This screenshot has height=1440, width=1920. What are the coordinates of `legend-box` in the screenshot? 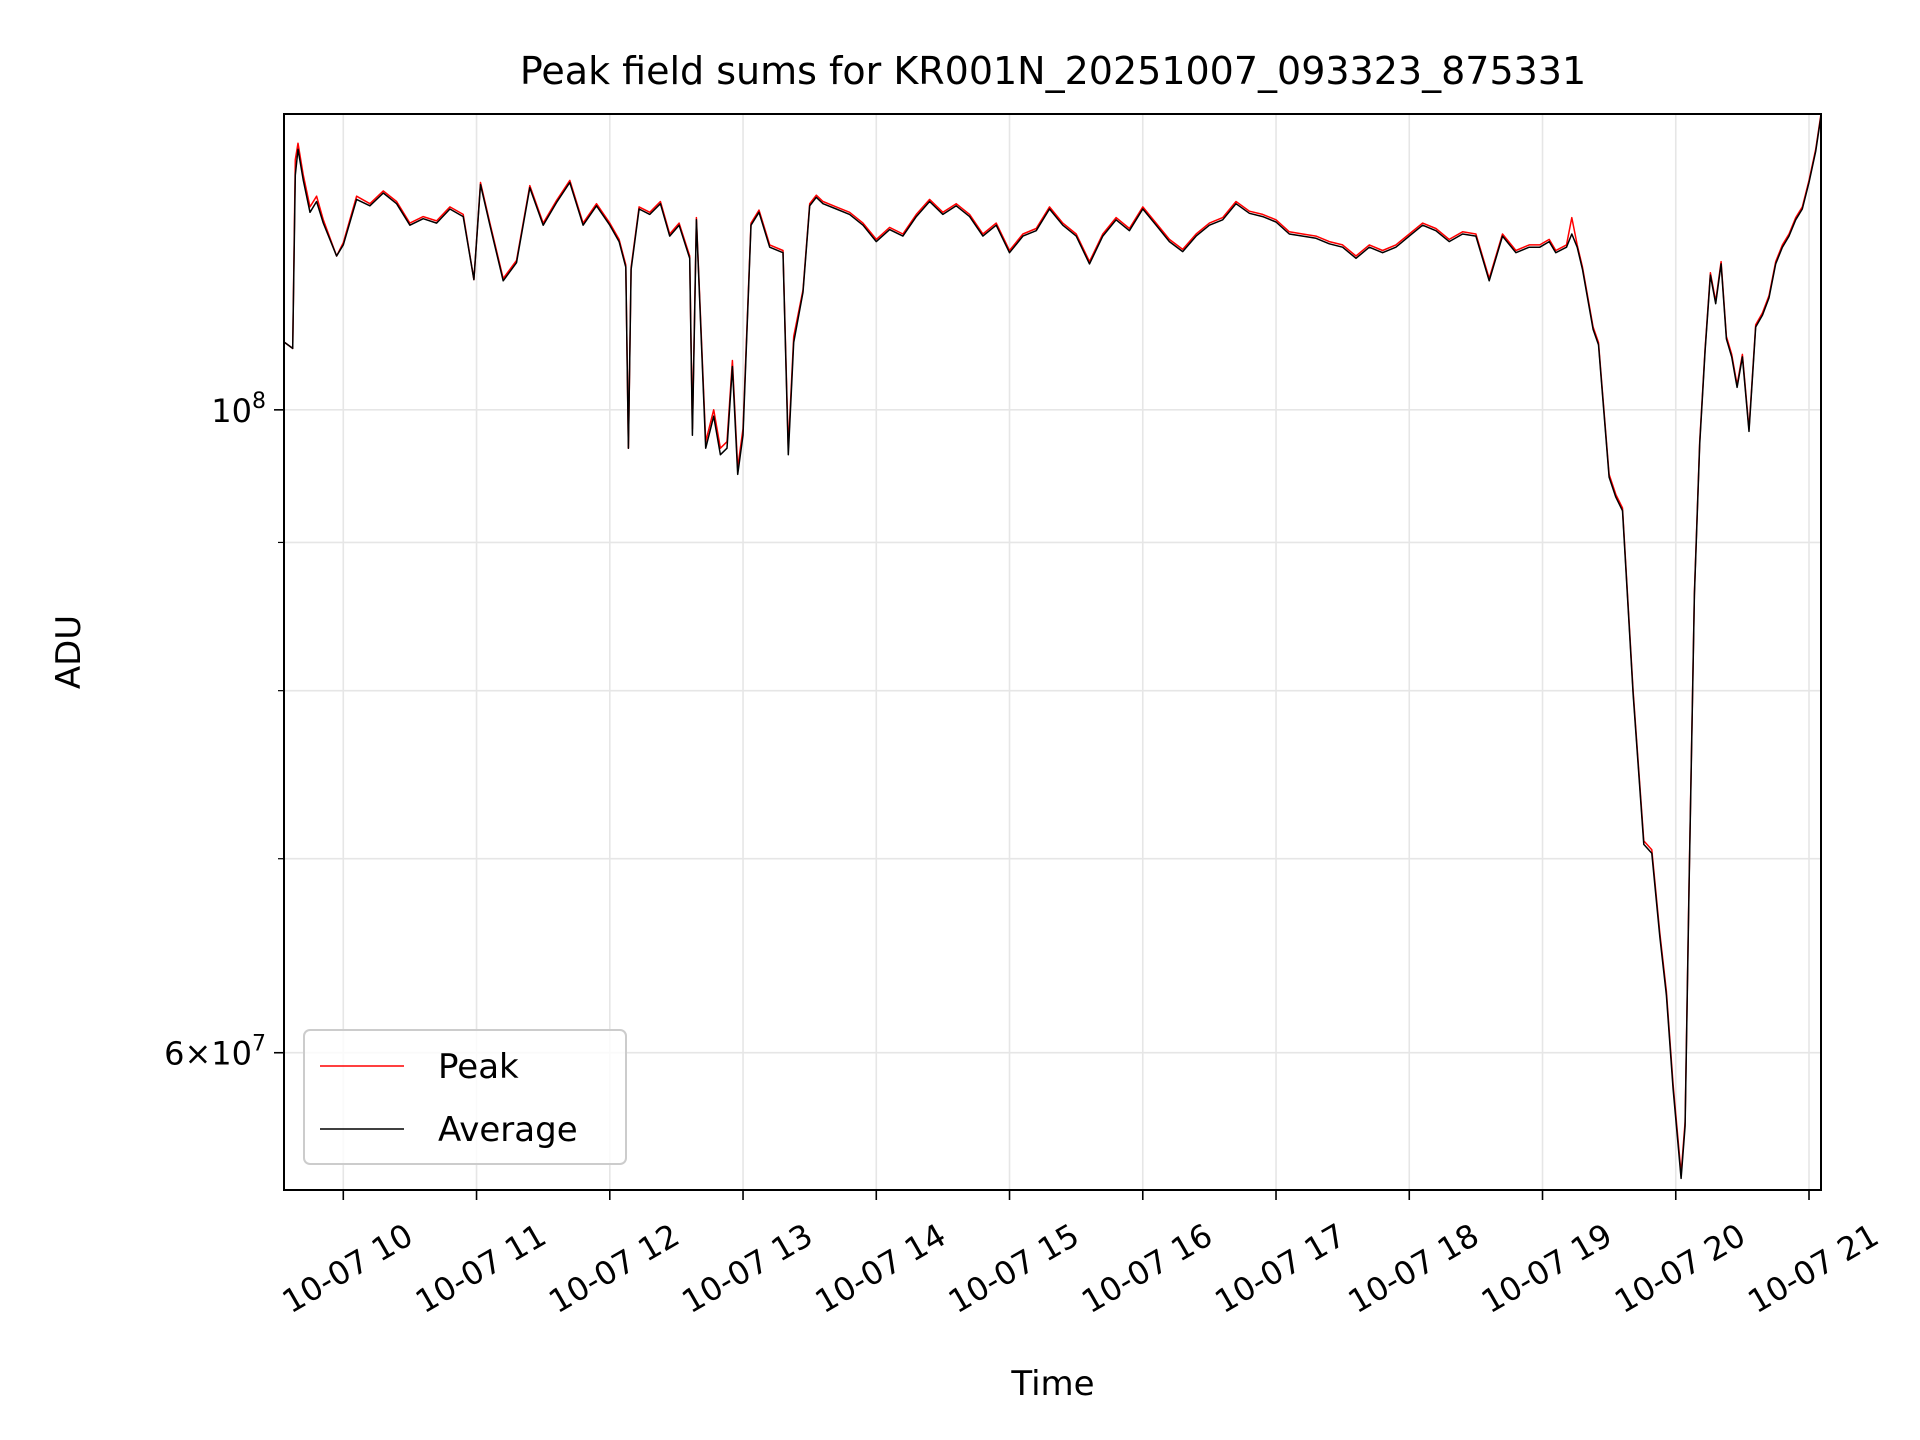 It's located at (465, 1097).